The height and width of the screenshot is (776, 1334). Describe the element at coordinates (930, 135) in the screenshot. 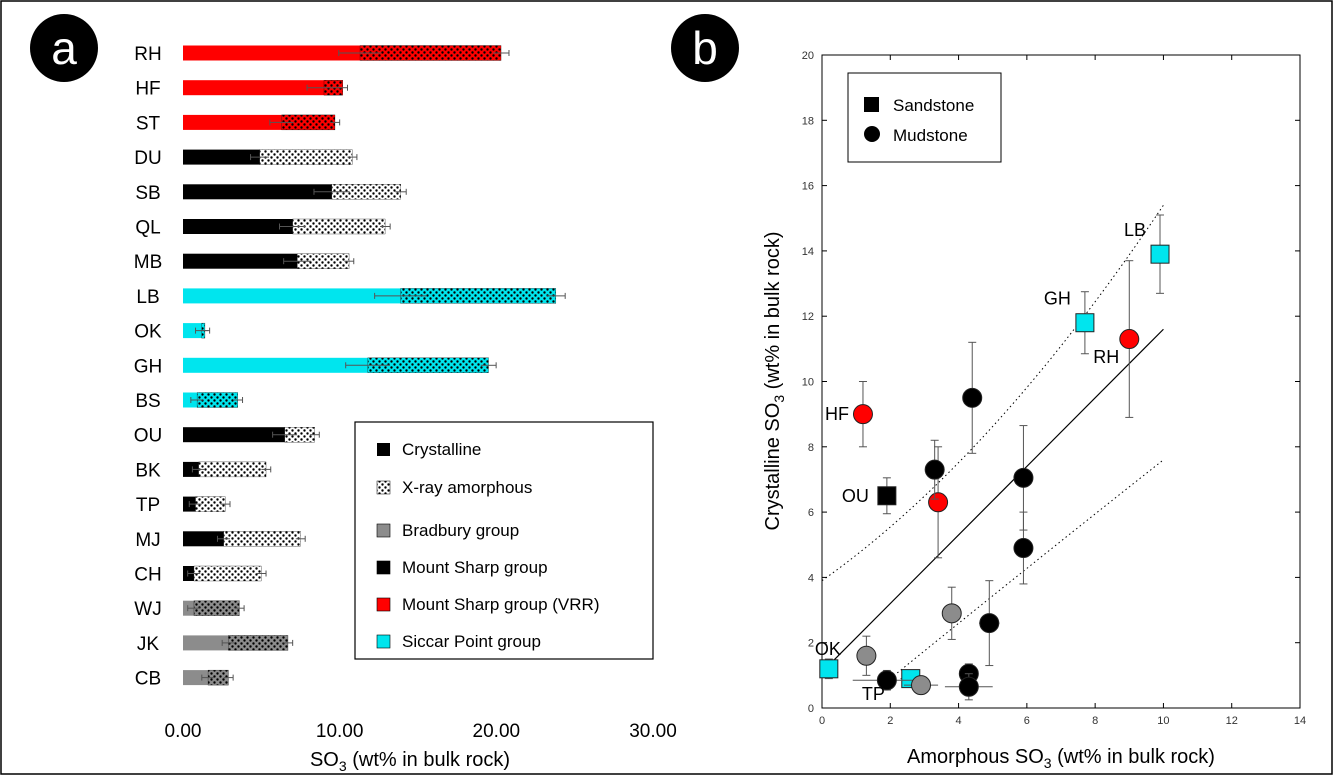

I see `legend-mudstone-label: Mudstone` at that location.